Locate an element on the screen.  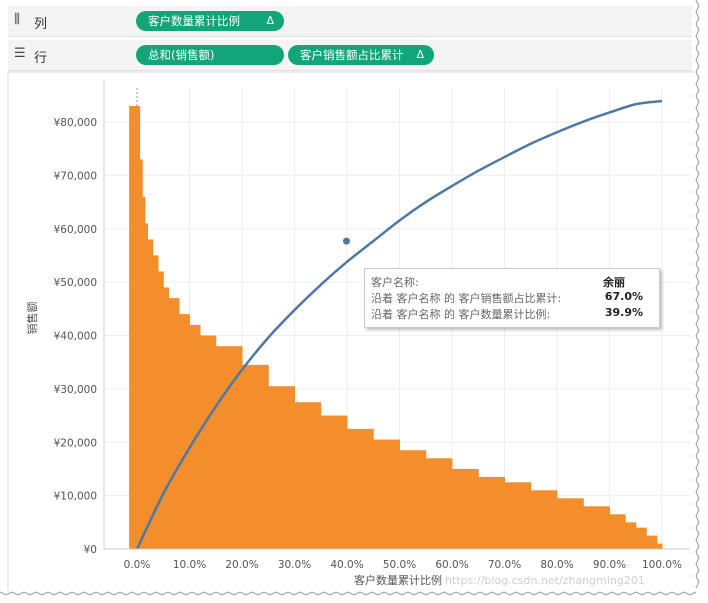
y-tick-label: ¥80,000 is located at coordinates (75, 123).